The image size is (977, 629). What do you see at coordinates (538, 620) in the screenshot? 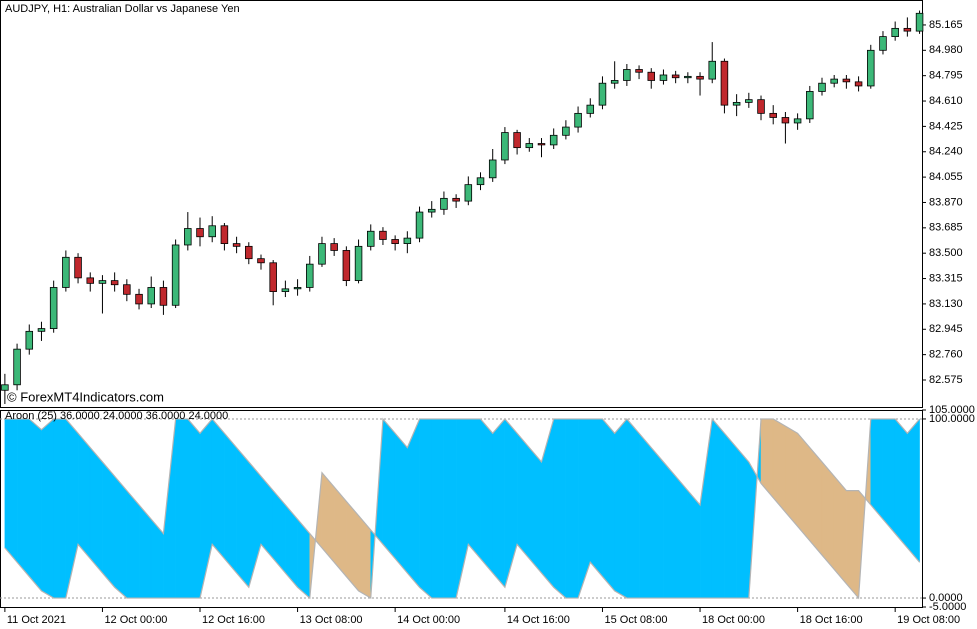
I see `x-tick-label: 14 Oct 16:00` at bounding box center [538, 620].